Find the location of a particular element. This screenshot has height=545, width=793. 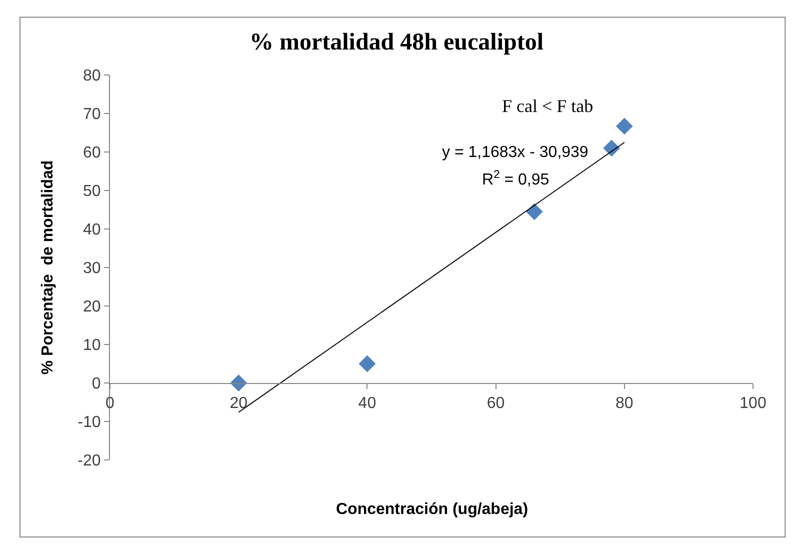

x-tick-label: 60 is located at coordinates (495, 403).